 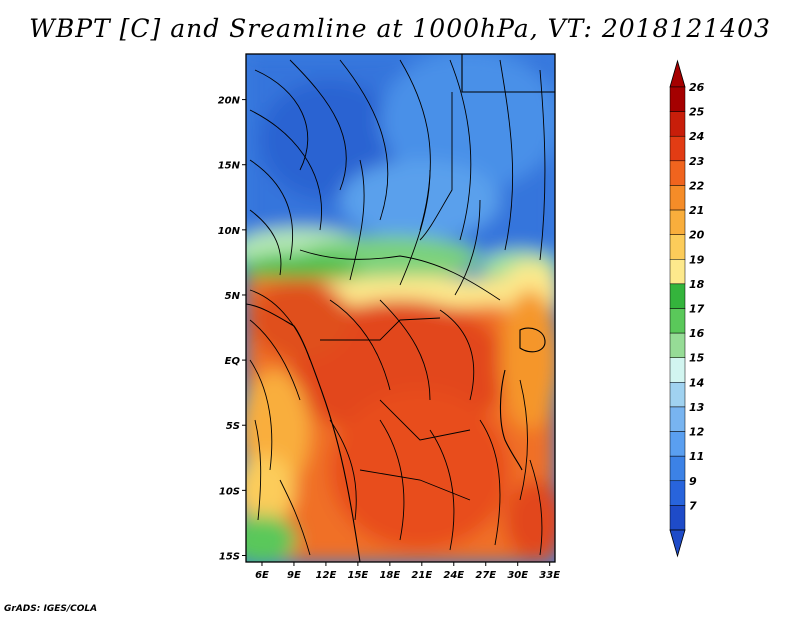 What do you see at coordinates (549, 575) in the screenshot?
I see `lon-label: 33E` at bounding box center [549, 575].